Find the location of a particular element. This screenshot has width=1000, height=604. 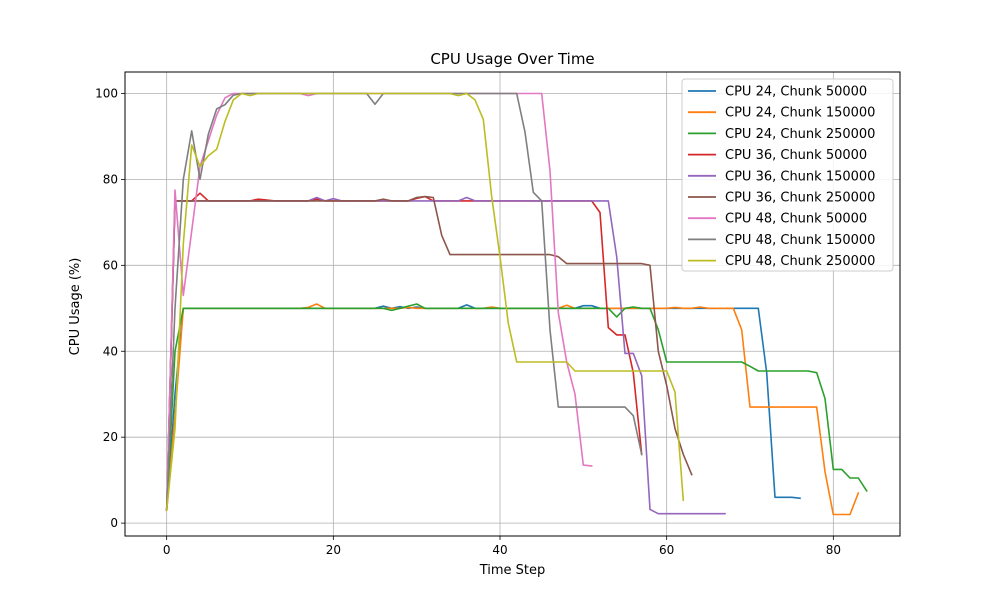

legend-label: CPU 48, Chunk 50000 is located at coordinates (796, 219).